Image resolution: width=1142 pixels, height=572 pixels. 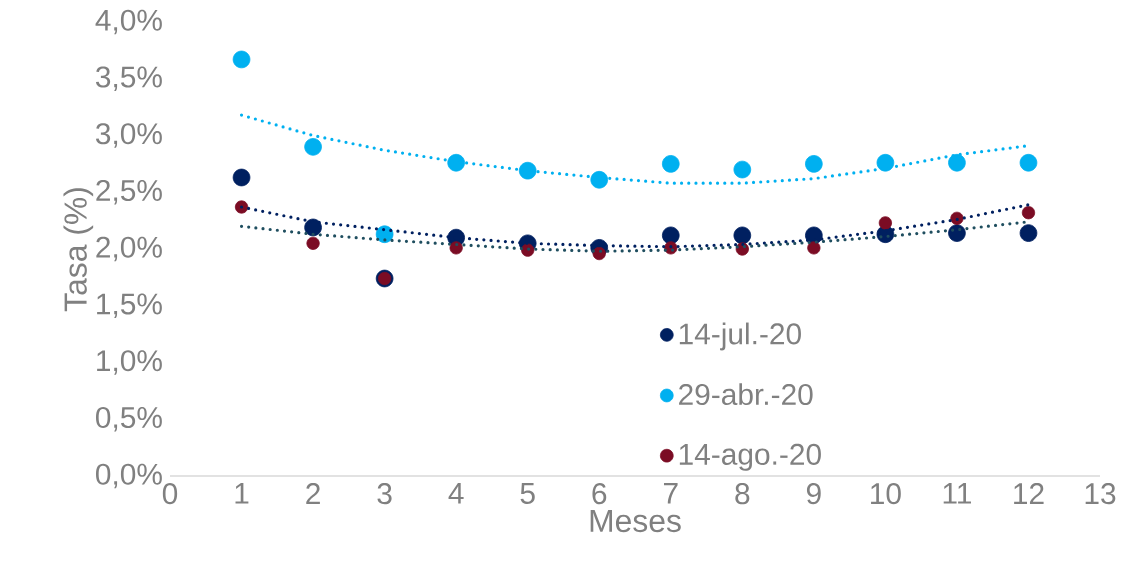 I want to click on x-tick-label: 0, so click(x=170, y=494).